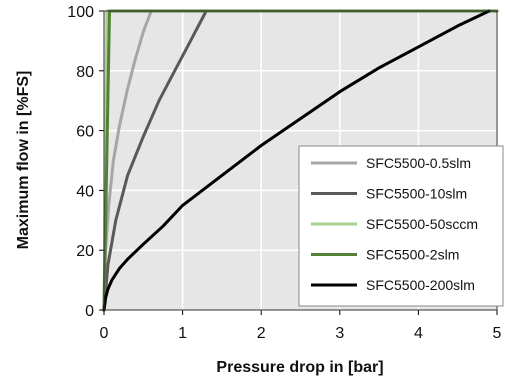 This screenshot has height=379, width=505. I want to click on legend-label: SFC5500-10slm, so click(416, 194).